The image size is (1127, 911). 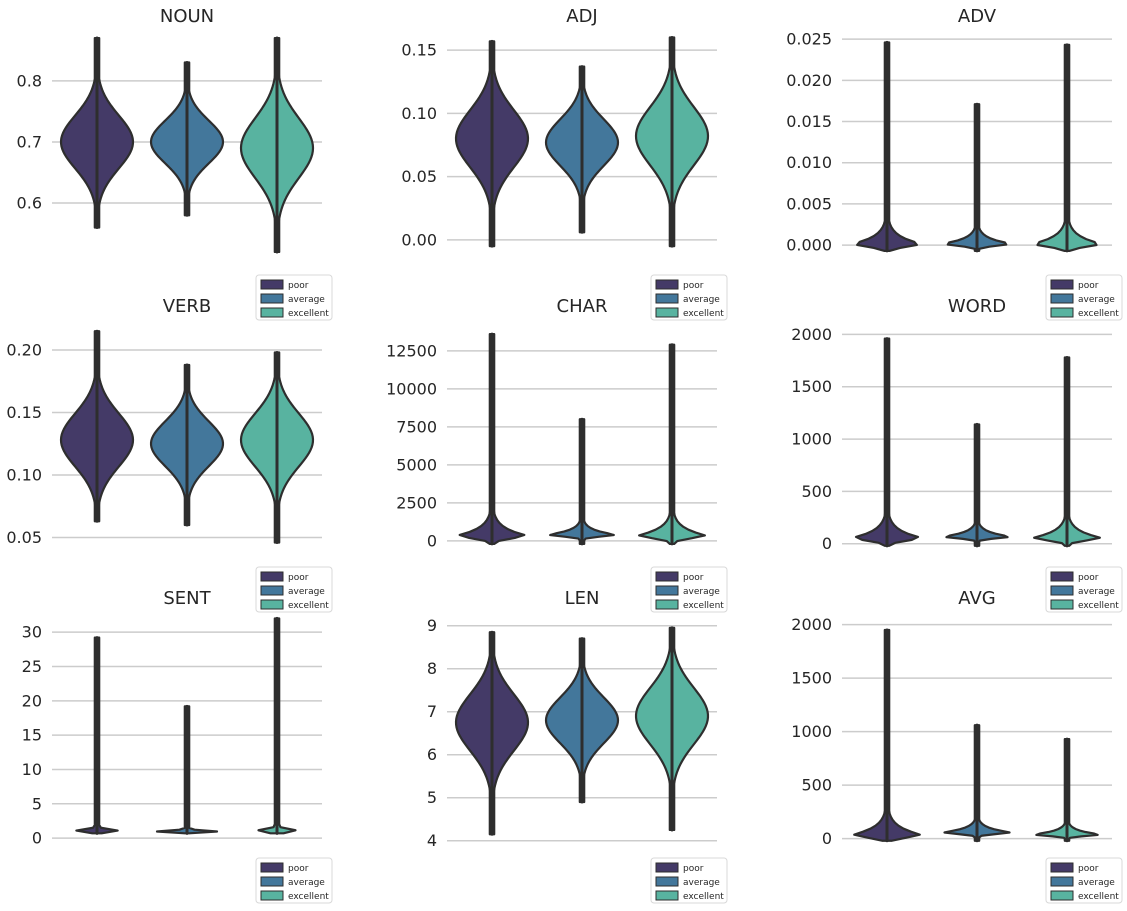 What do you see at coordinates (32, 735) in the screenshot?
I see `y-tick-label: 15` at bounding box center [32, 735].